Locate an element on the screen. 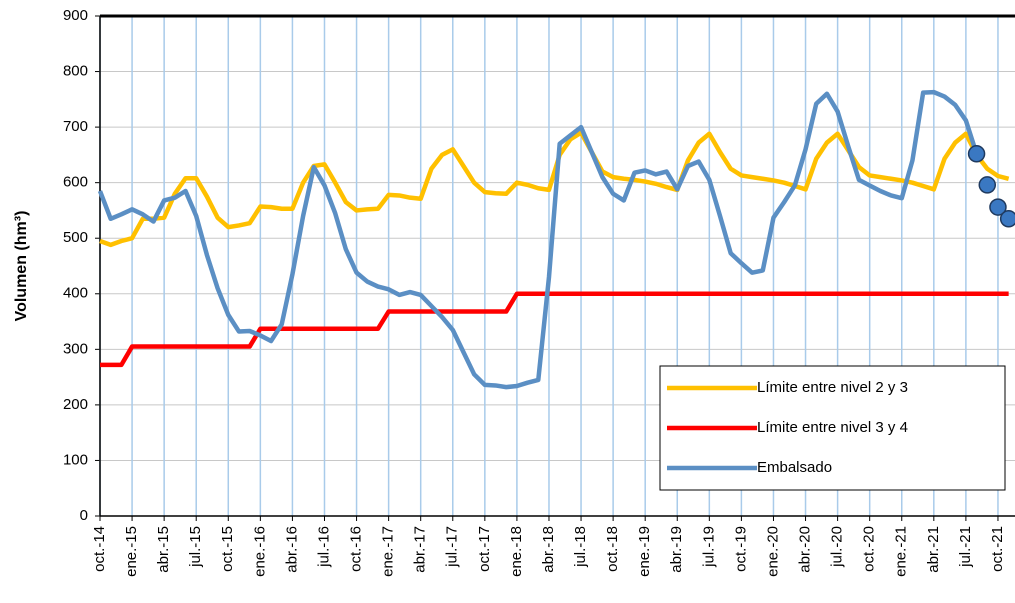  y-tick-label: 200 is located at coordinates (75, 404).